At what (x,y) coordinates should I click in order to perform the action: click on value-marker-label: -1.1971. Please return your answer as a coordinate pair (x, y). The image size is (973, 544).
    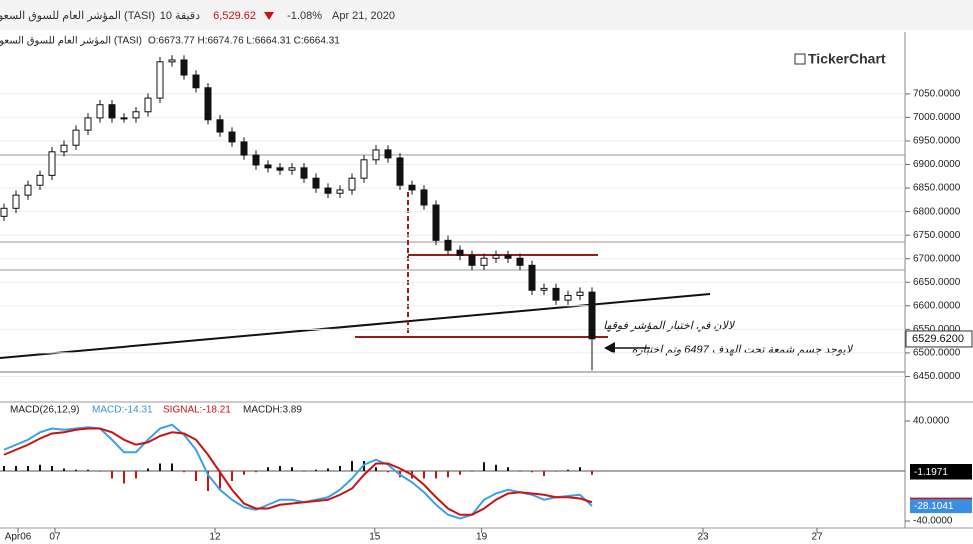
    Looking at the image, I should click on (931, 472).